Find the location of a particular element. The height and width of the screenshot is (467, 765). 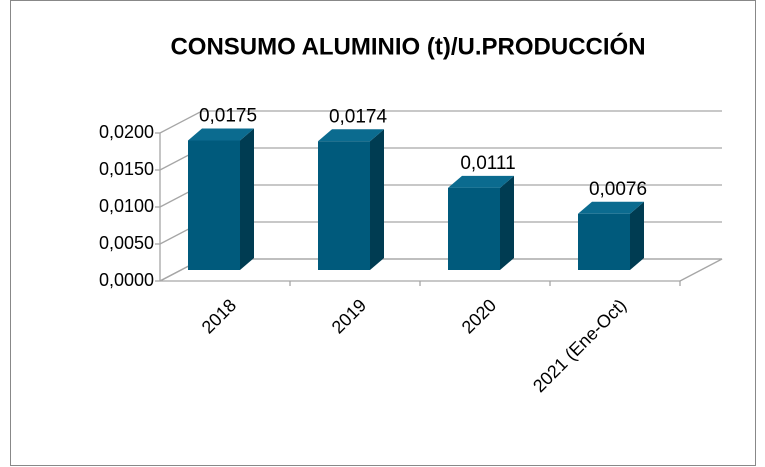

grid-line is located at coordinates (440, 122).